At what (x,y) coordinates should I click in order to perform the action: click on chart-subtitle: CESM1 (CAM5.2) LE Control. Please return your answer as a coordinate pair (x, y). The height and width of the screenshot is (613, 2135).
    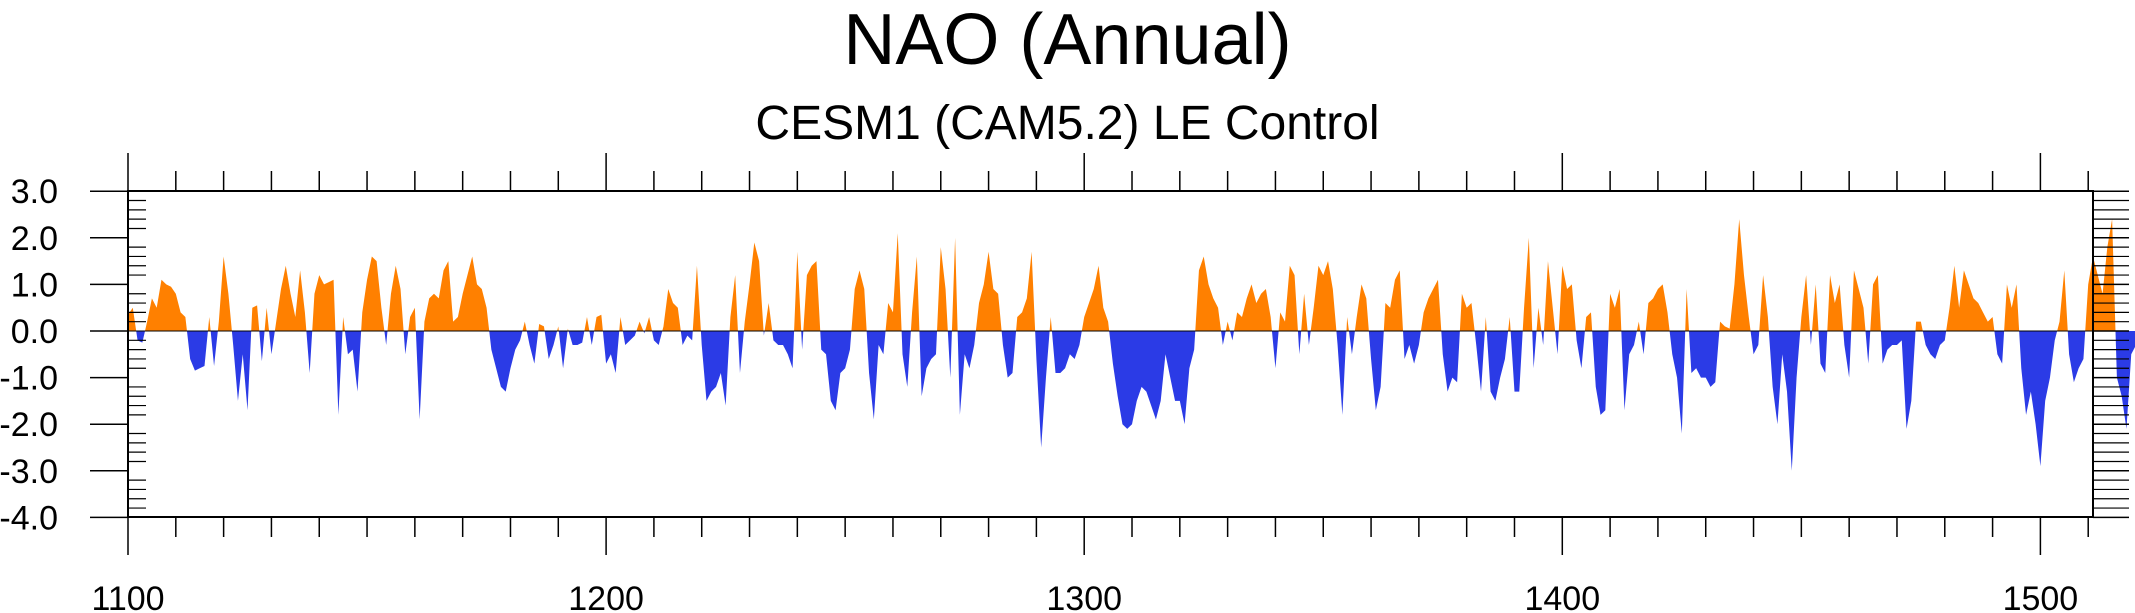
    Looking at the image, I should click on (1067, 123).